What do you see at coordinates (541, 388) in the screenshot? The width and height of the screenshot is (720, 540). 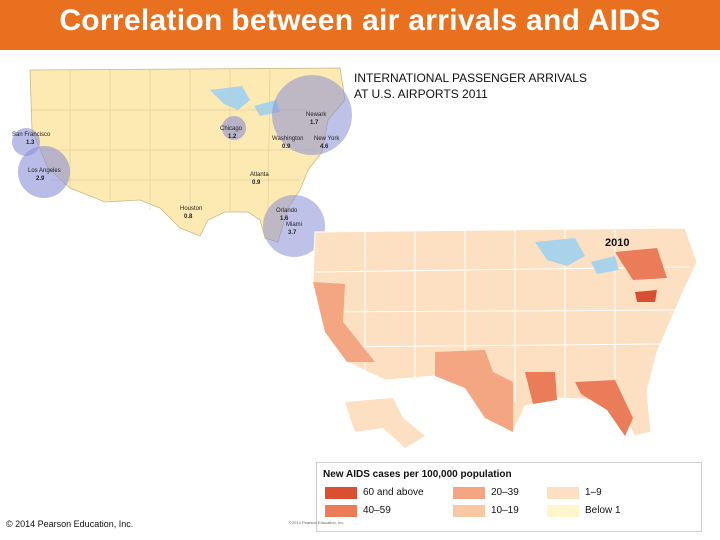 I see `state-louisiana` at bounding box center [541, 388].